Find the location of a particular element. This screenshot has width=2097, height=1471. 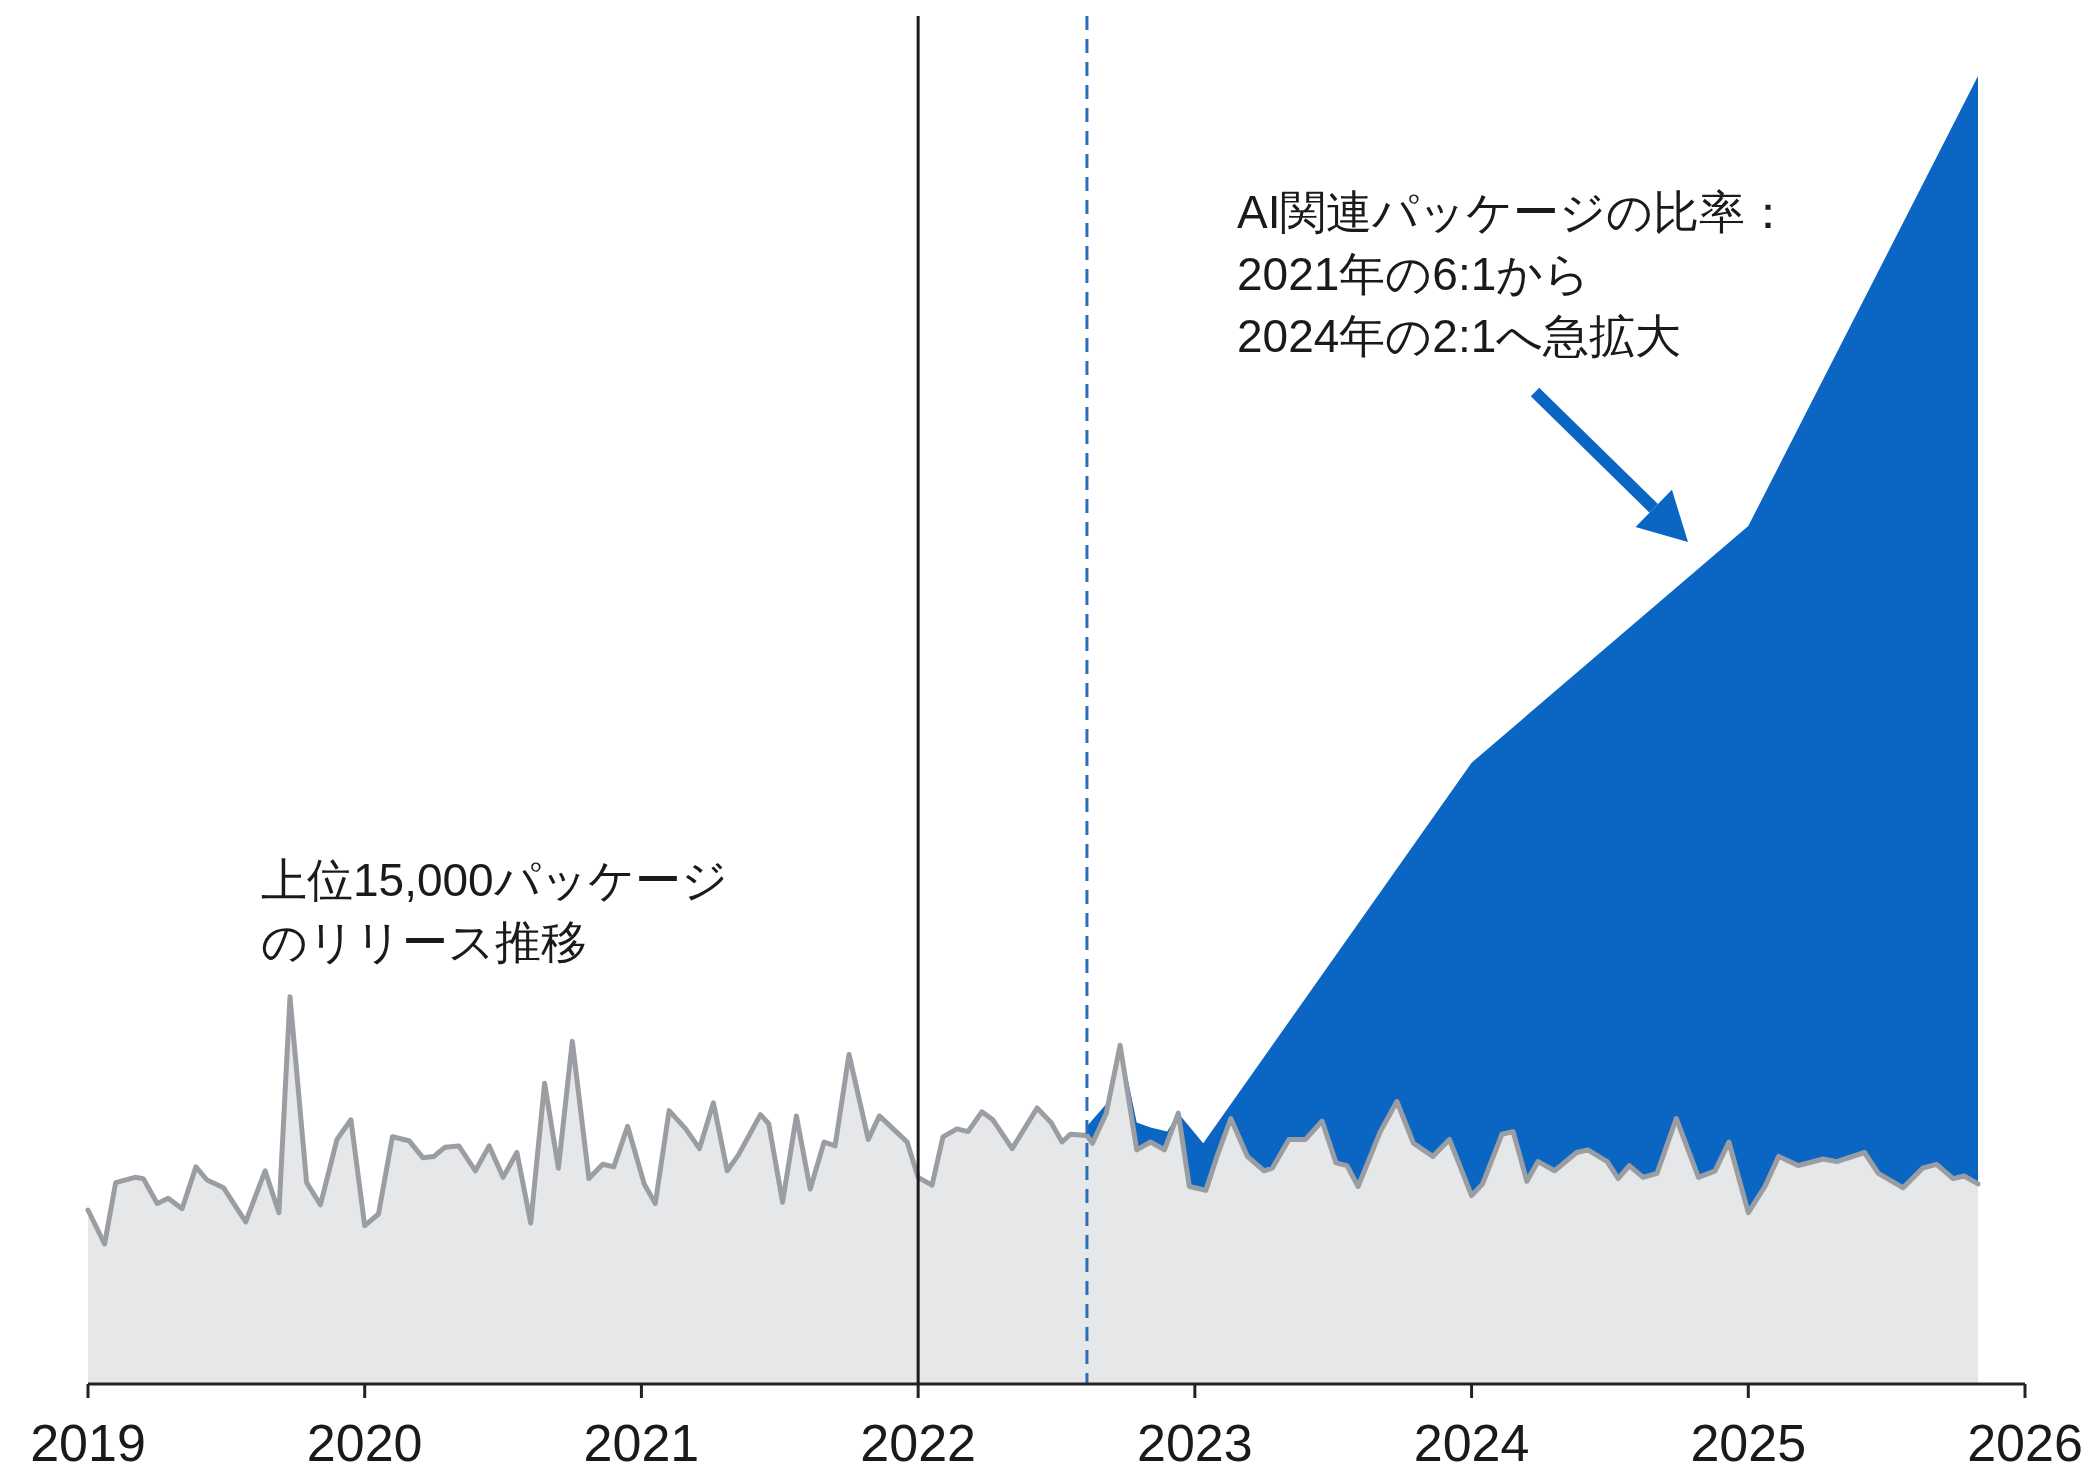

x-tick-label: 2025 is located at coordinates (1748, 1442).